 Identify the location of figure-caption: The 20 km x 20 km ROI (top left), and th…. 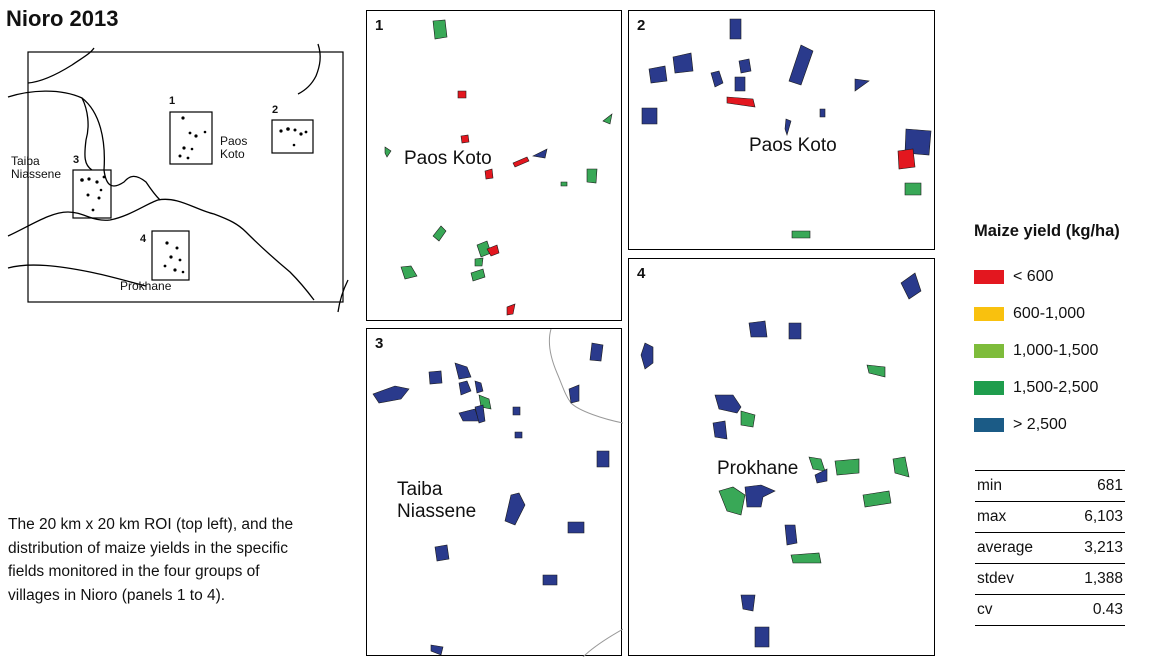
(151, 560).